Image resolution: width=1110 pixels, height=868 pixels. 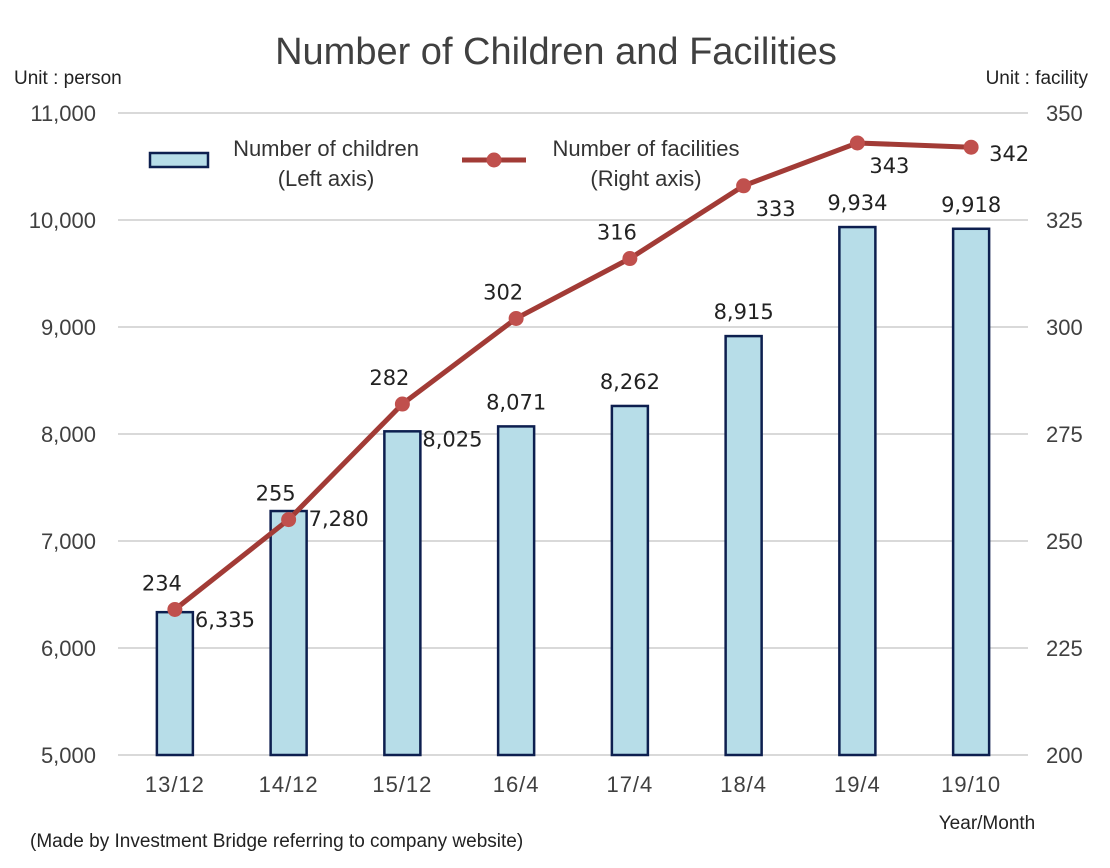 What do you see at coordinates (857, 784) in the screenshot?
I see `x-tick-label: 19/4` at bounding box center [857, 784].